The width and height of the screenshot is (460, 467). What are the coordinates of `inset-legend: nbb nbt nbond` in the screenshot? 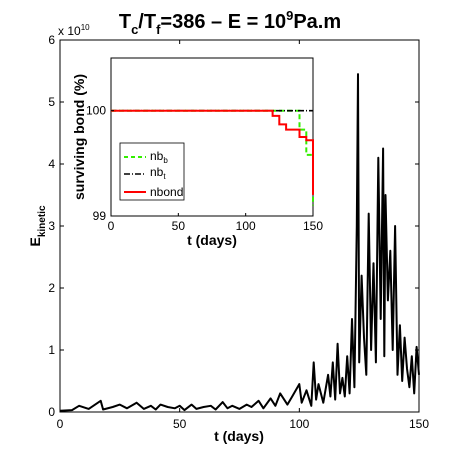 It's located at (152, 171).